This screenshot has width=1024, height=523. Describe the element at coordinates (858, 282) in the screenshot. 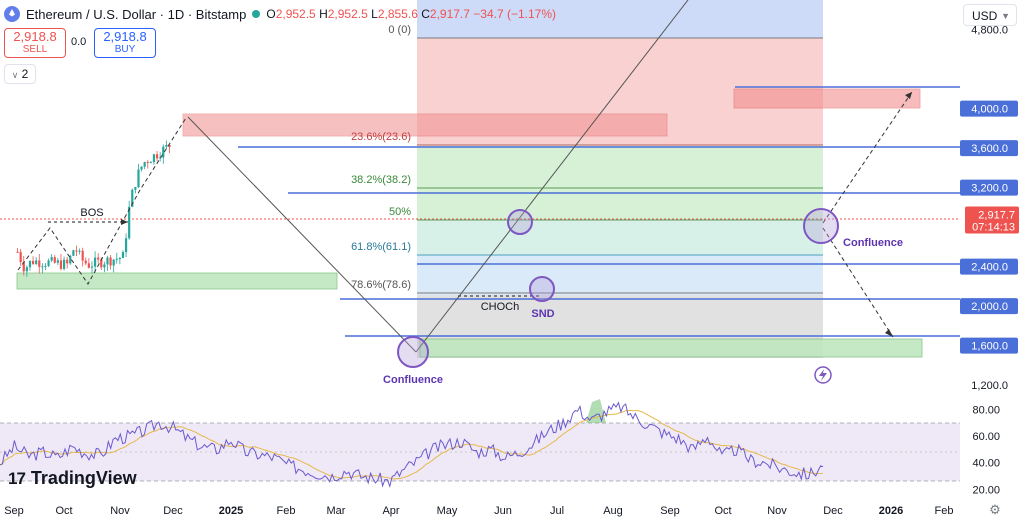

I see `projection-path-down` at that location.